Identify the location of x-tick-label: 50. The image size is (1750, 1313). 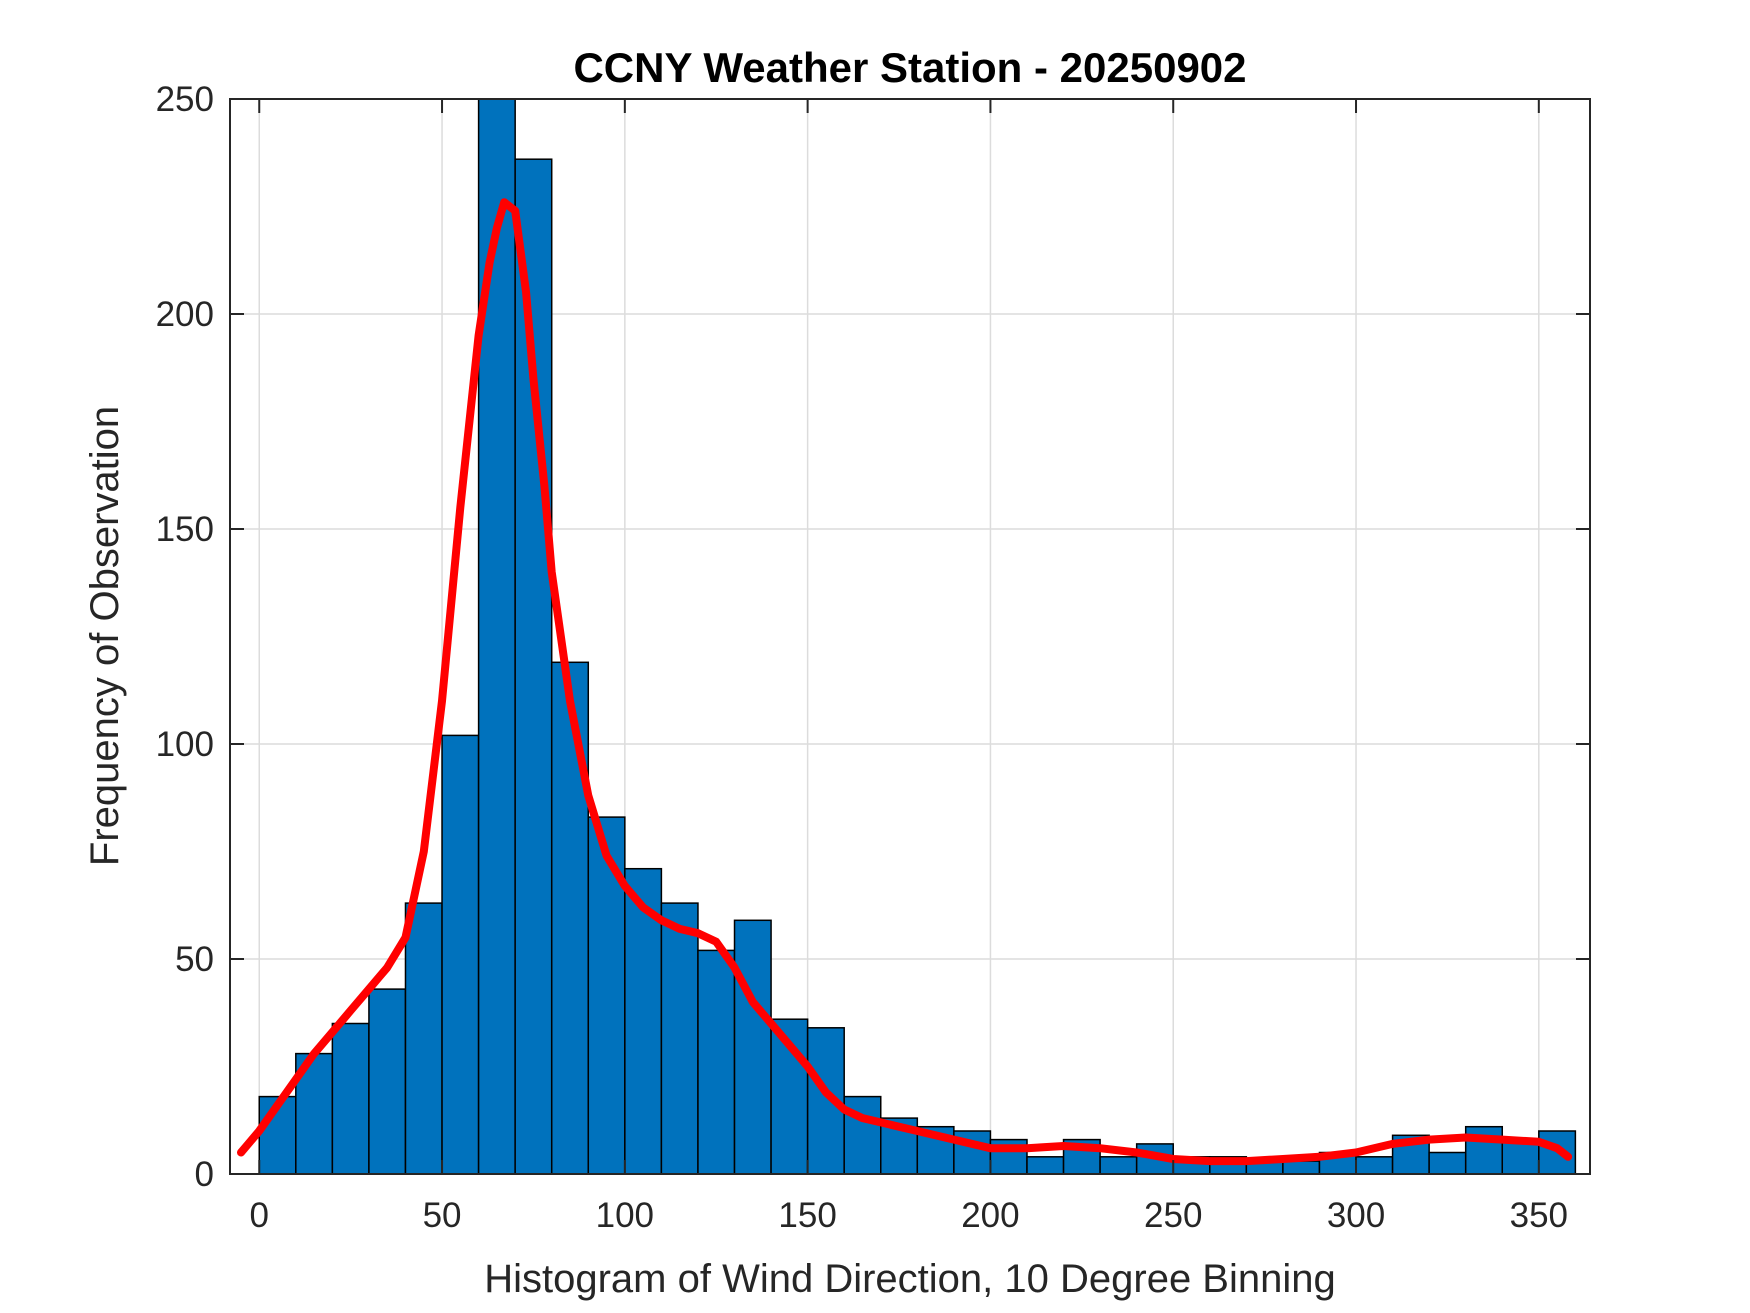
(442, 1215).